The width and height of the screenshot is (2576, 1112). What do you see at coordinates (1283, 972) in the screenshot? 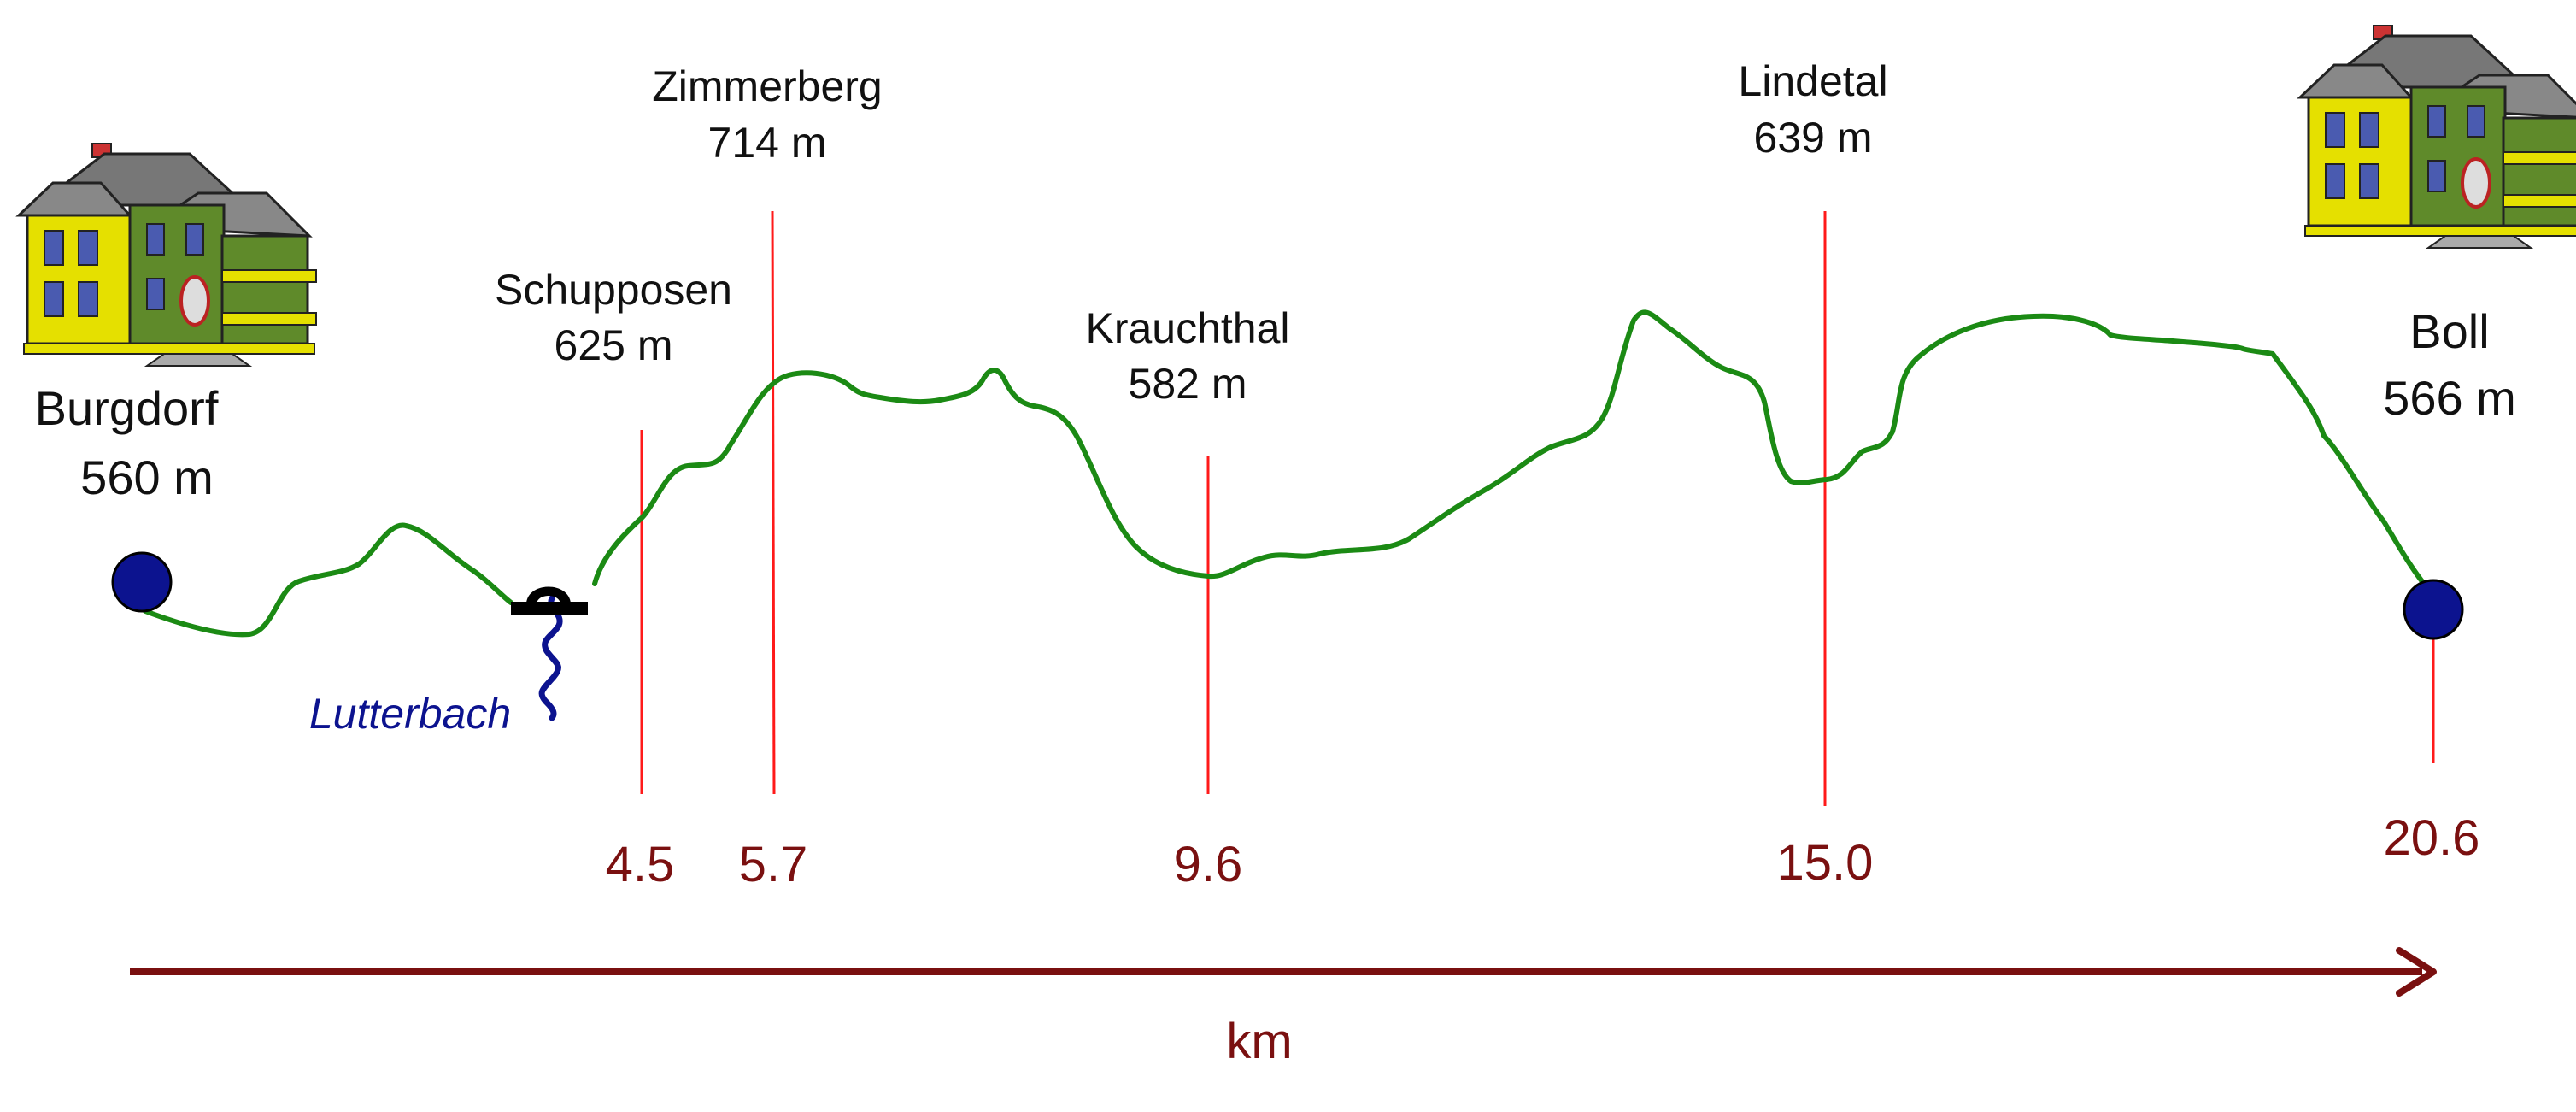
I see `distance-axis-arrow` at bounding box center [1283, 972].